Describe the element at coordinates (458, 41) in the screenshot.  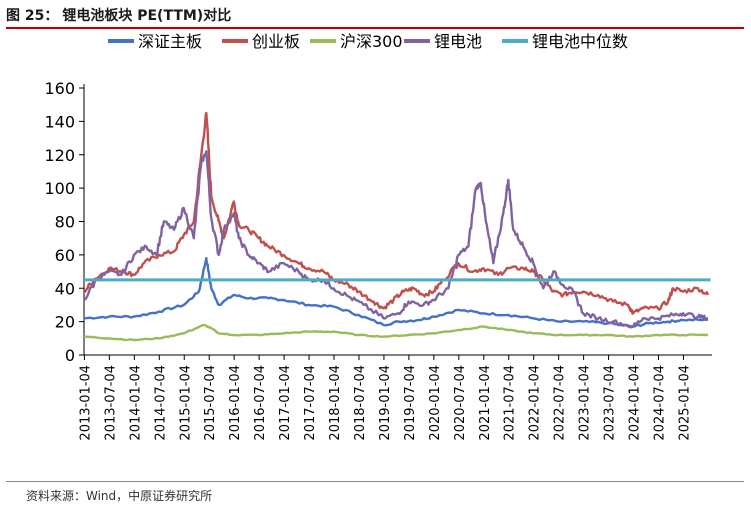
I see `legend-label: 锂电池` at that location.